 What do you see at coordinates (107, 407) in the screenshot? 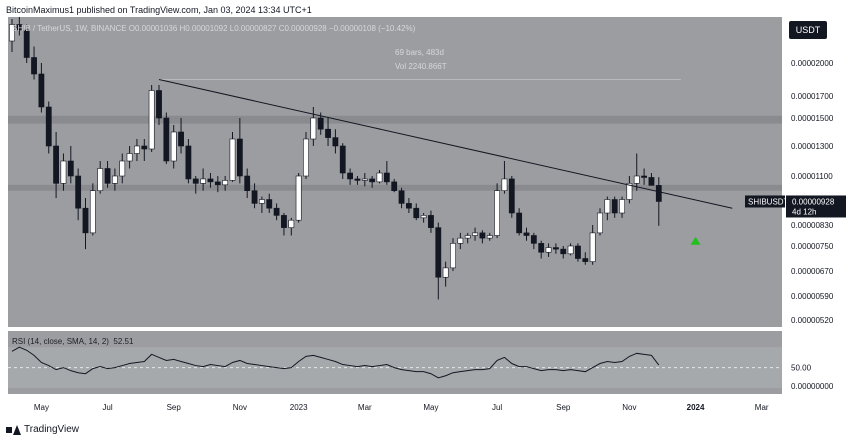
I see `x-tick-label: Jul` at bounding box center [107, 407].